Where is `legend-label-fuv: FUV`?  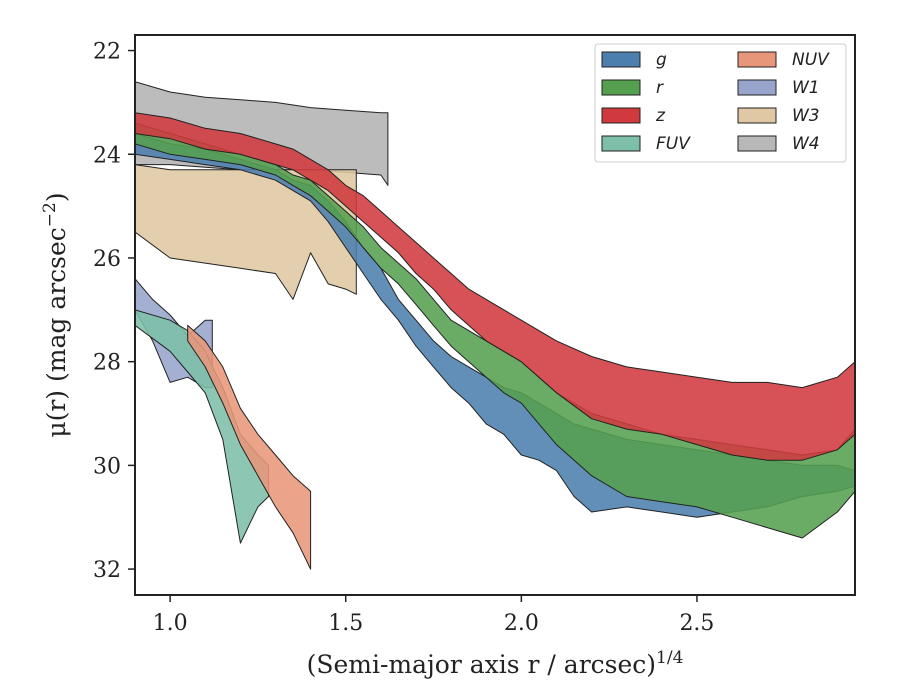
legend-label-fuv: FUV is located at coordinates (673, 144).